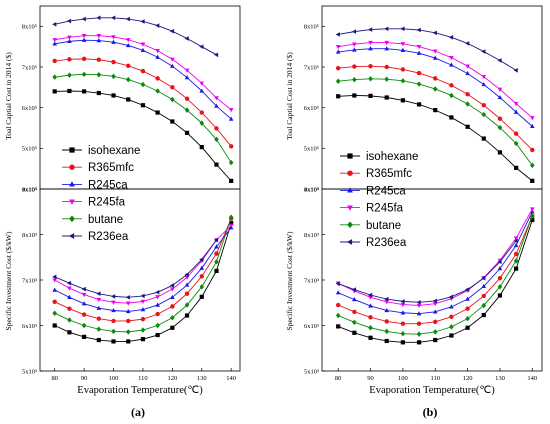 The image size is (550, 424). What do you see at coordinates (426, 49) in the screenshot?
I see `series-r236ea` at bounding box center [426, 49].